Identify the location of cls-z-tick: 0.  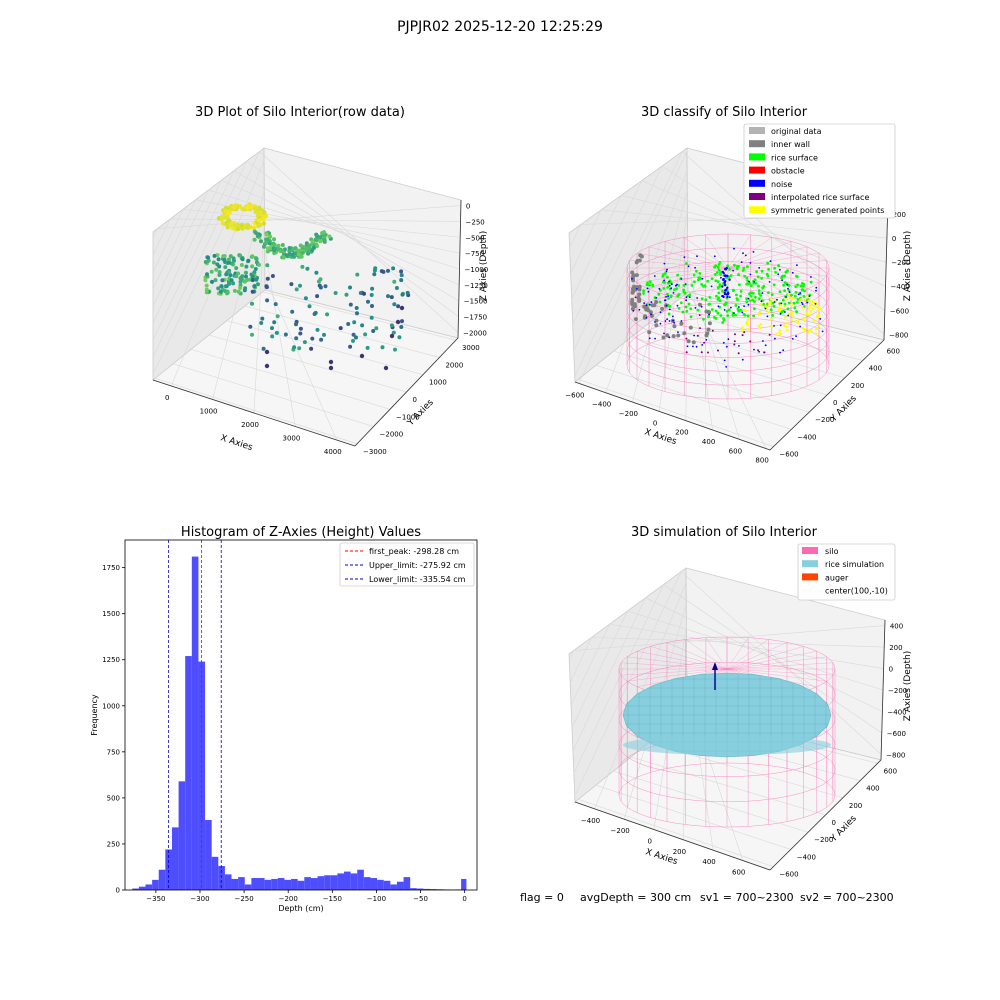
(894, 239).